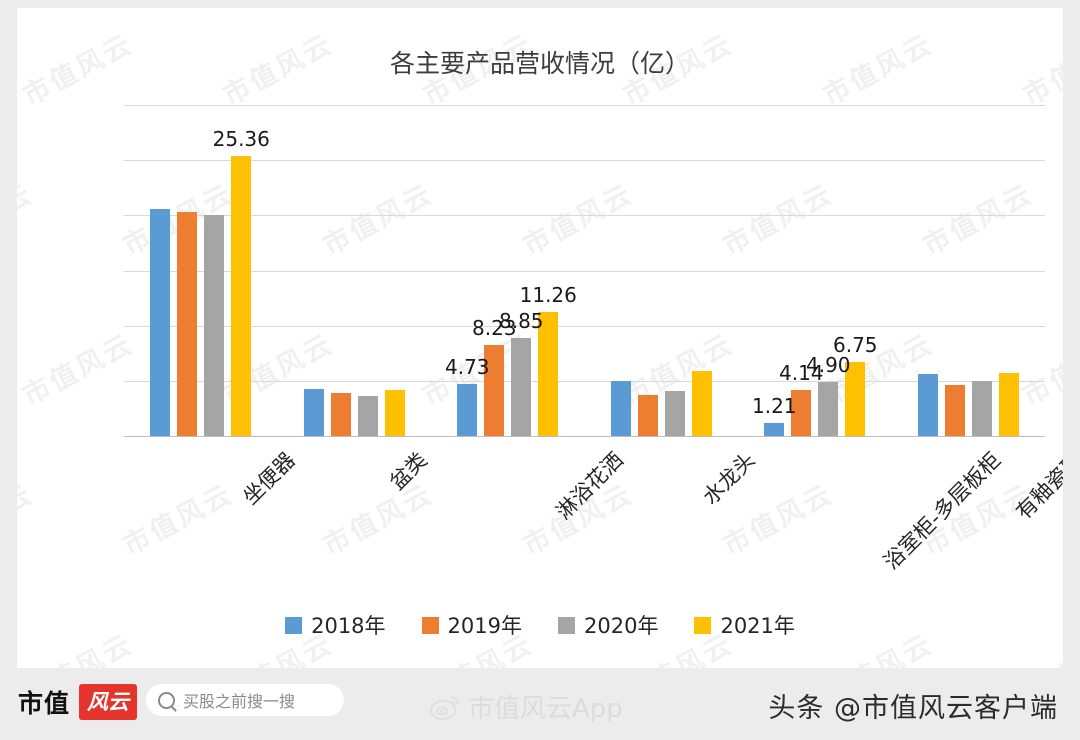 This screenshot has height=740, width=1080. Describe the element at coordinates (348, 626) in the screenshot. I see `legend-label: 2018年` at that location.